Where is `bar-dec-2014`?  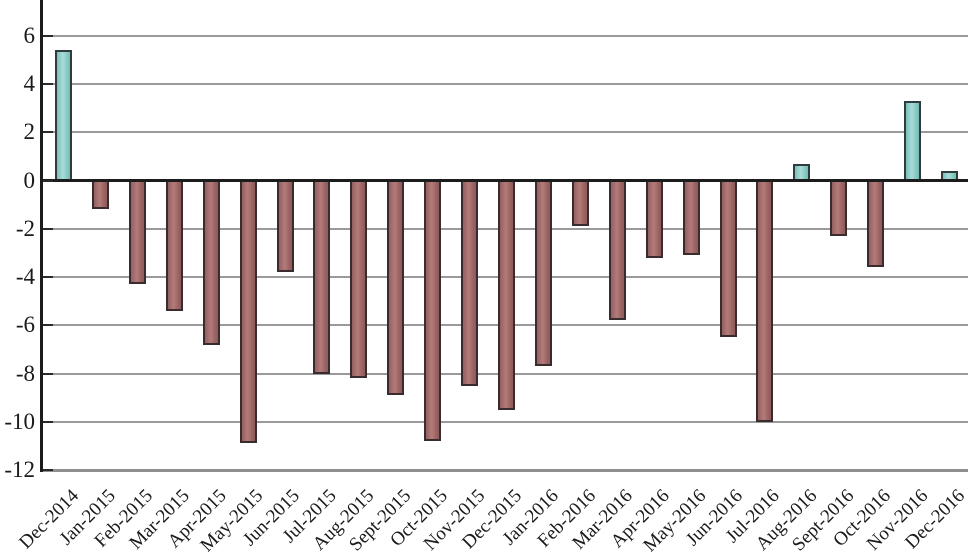 bar-dec-2014 is located at coordinates (63, 115).